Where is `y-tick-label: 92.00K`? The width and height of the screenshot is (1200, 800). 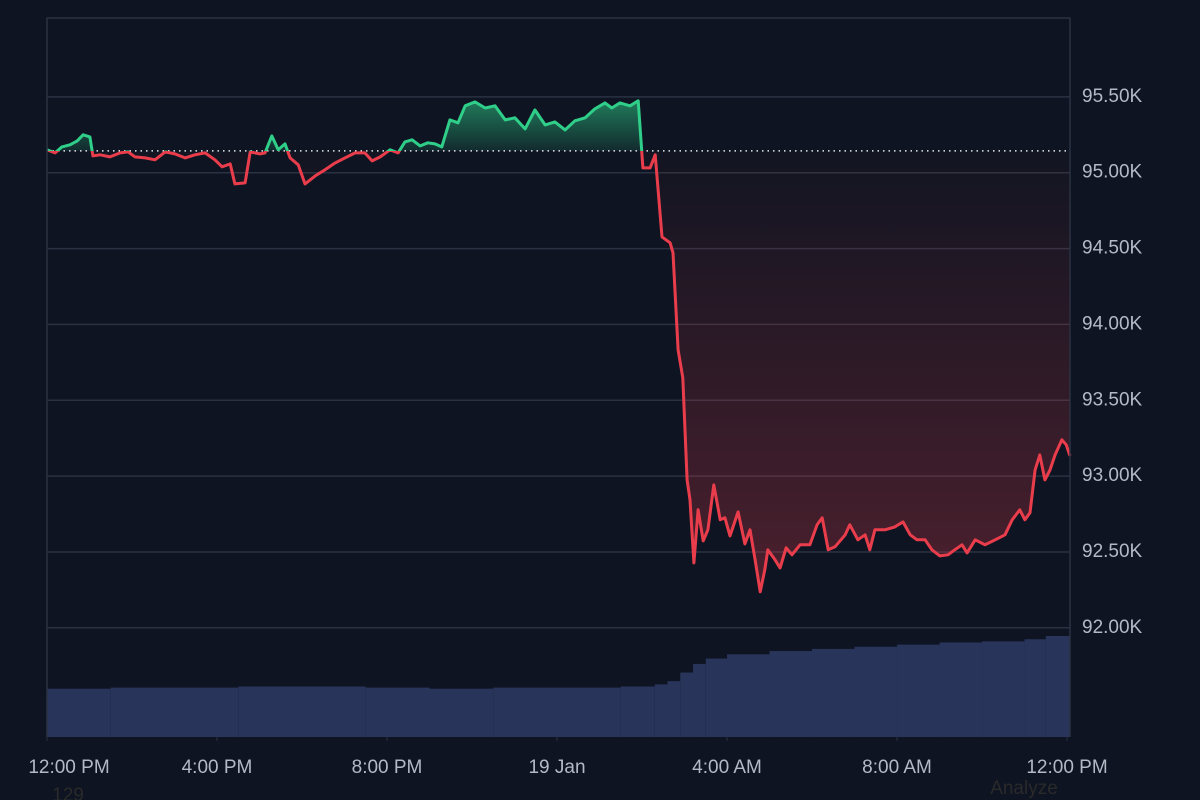
y-tick-label: 92.00K is located at coordinates (1112, 627).